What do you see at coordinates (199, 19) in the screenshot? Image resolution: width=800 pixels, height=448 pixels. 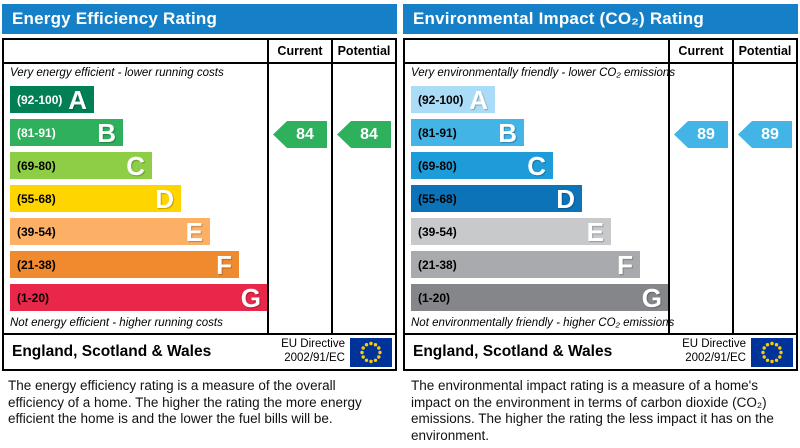 I see `energy-efficiency-title: Energy Efficiency Rating` at bounding box center [199, 19].